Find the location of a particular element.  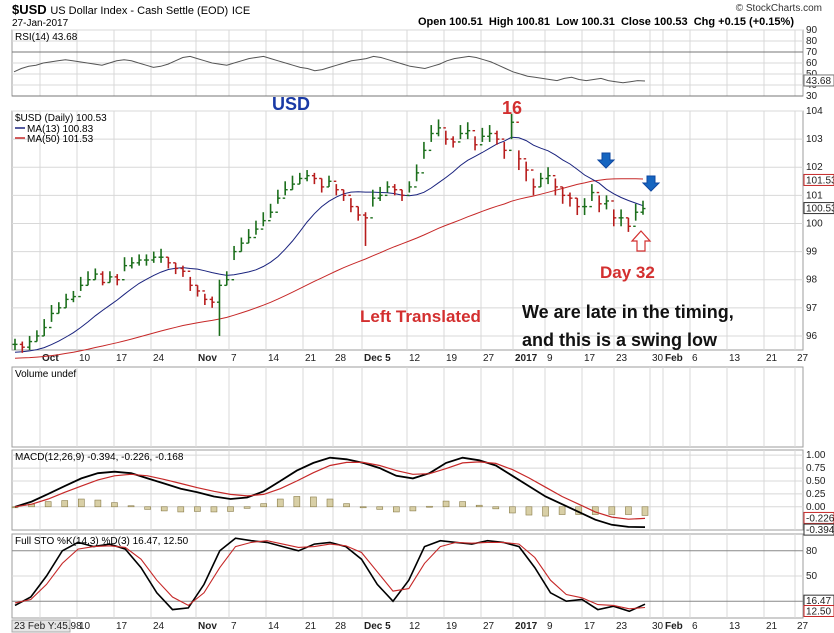

copyright: © StockCharts.com is located at coordinates (778, 8).